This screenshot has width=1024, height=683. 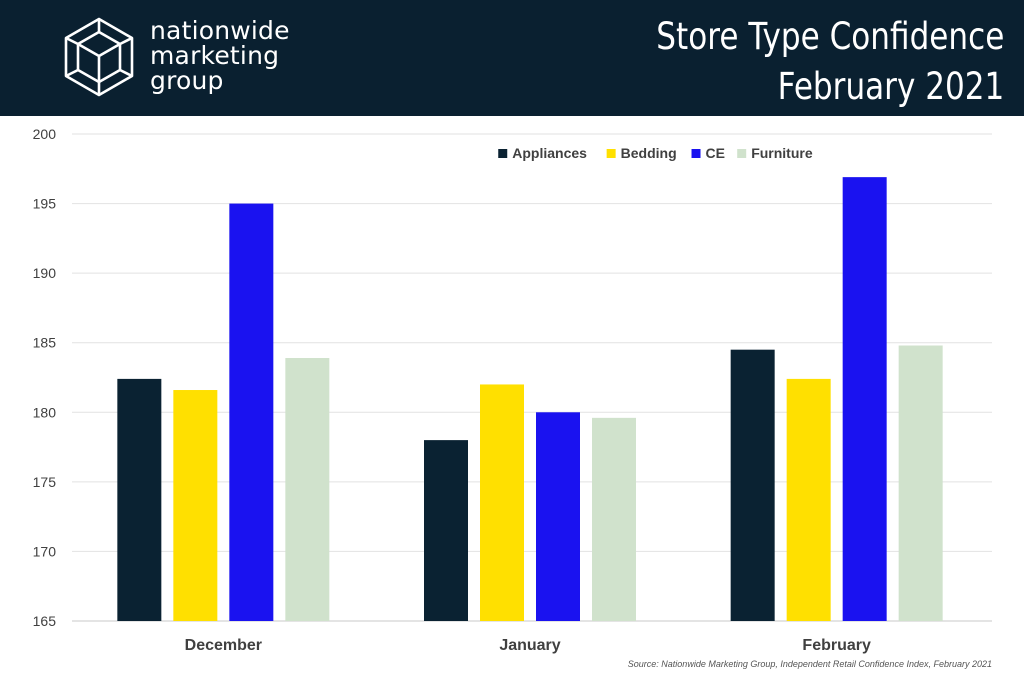 I want to click on bar-appliances-december, so click(x=139, y=499).